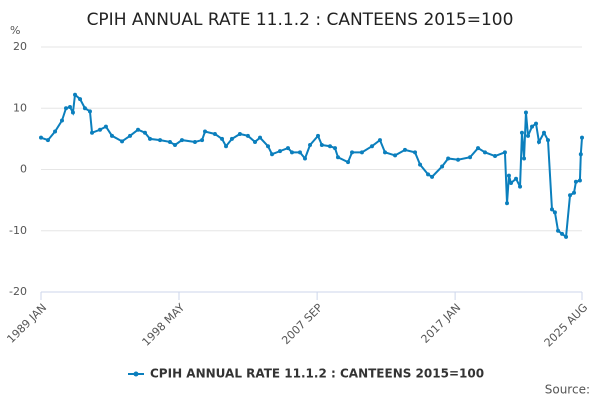 The width and height of the screenshot is (600, 400). Describe the element at coordinates (302, 324) in the screenshot. I see `x-tick-label: 2007 SEP` at that location.